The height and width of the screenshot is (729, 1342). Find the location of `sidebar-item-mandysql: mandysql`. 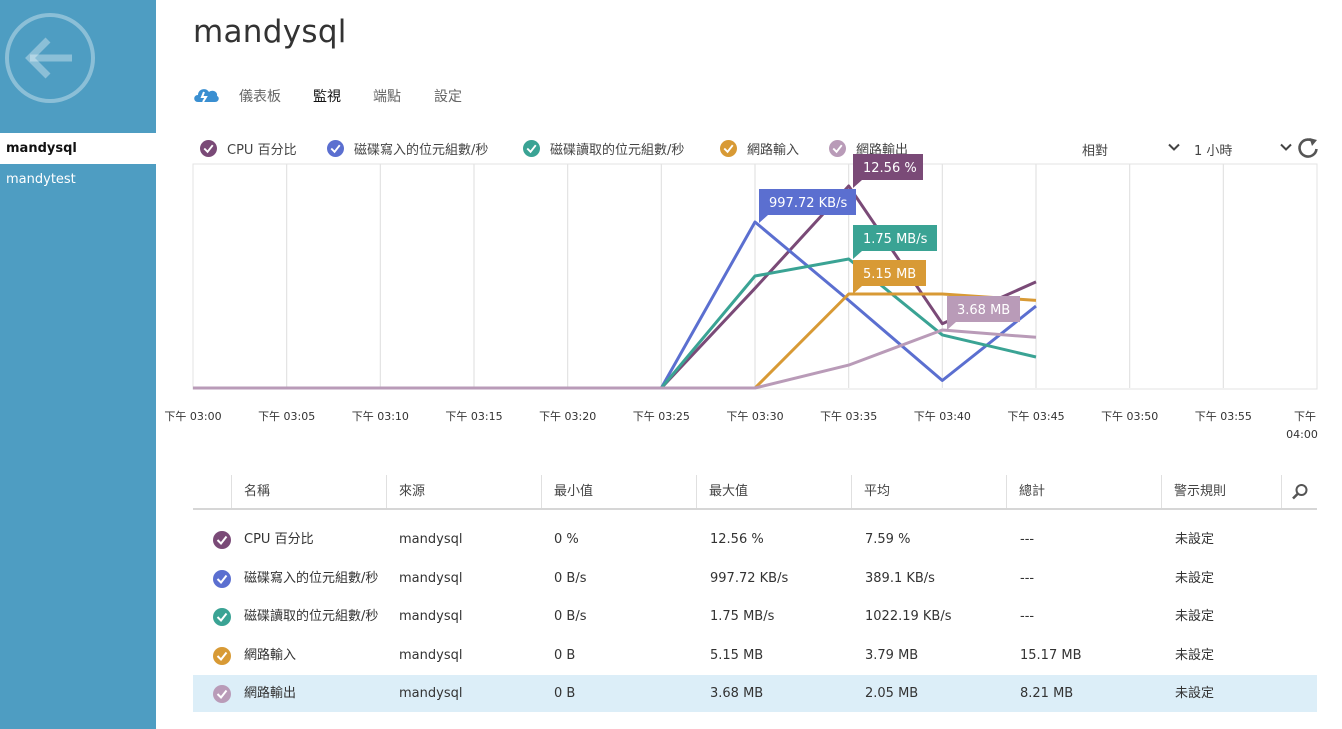

sidebar-item-mandysql: mandysql is located at coordinates (78, 148).